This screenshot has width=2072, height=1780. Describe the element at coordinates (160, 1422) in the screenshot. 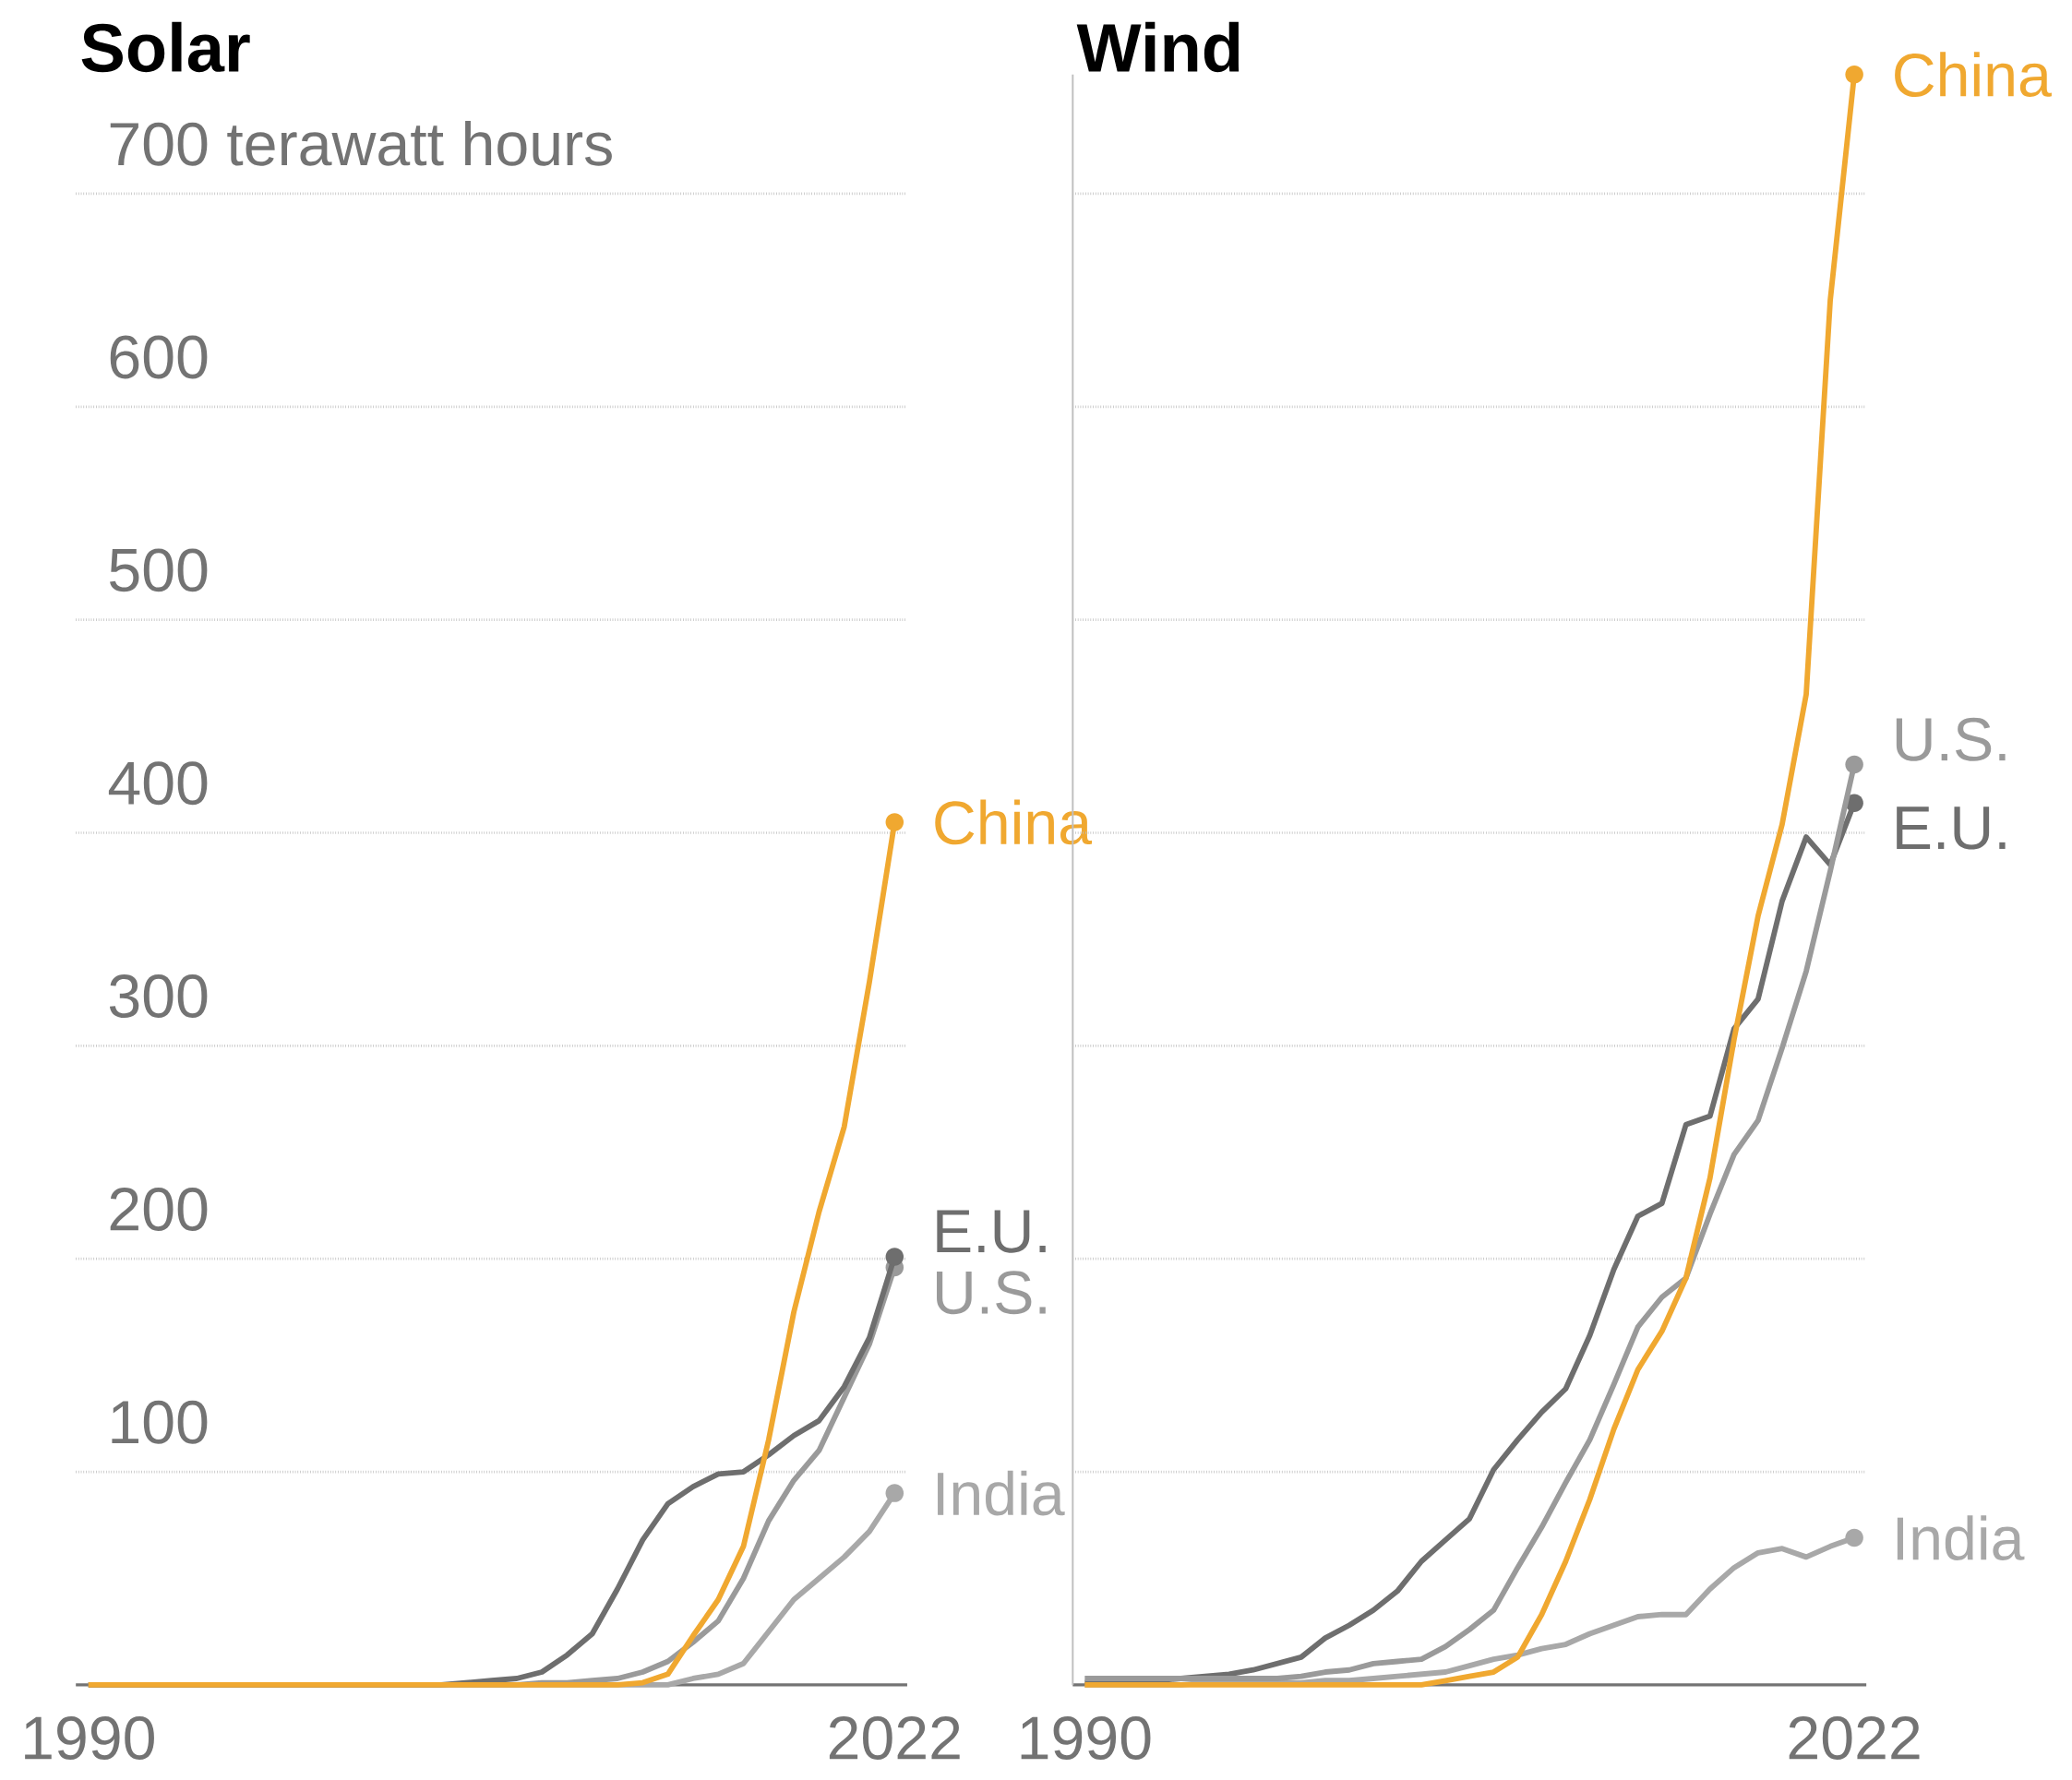

I see `y-tick-label: 100` at that location.